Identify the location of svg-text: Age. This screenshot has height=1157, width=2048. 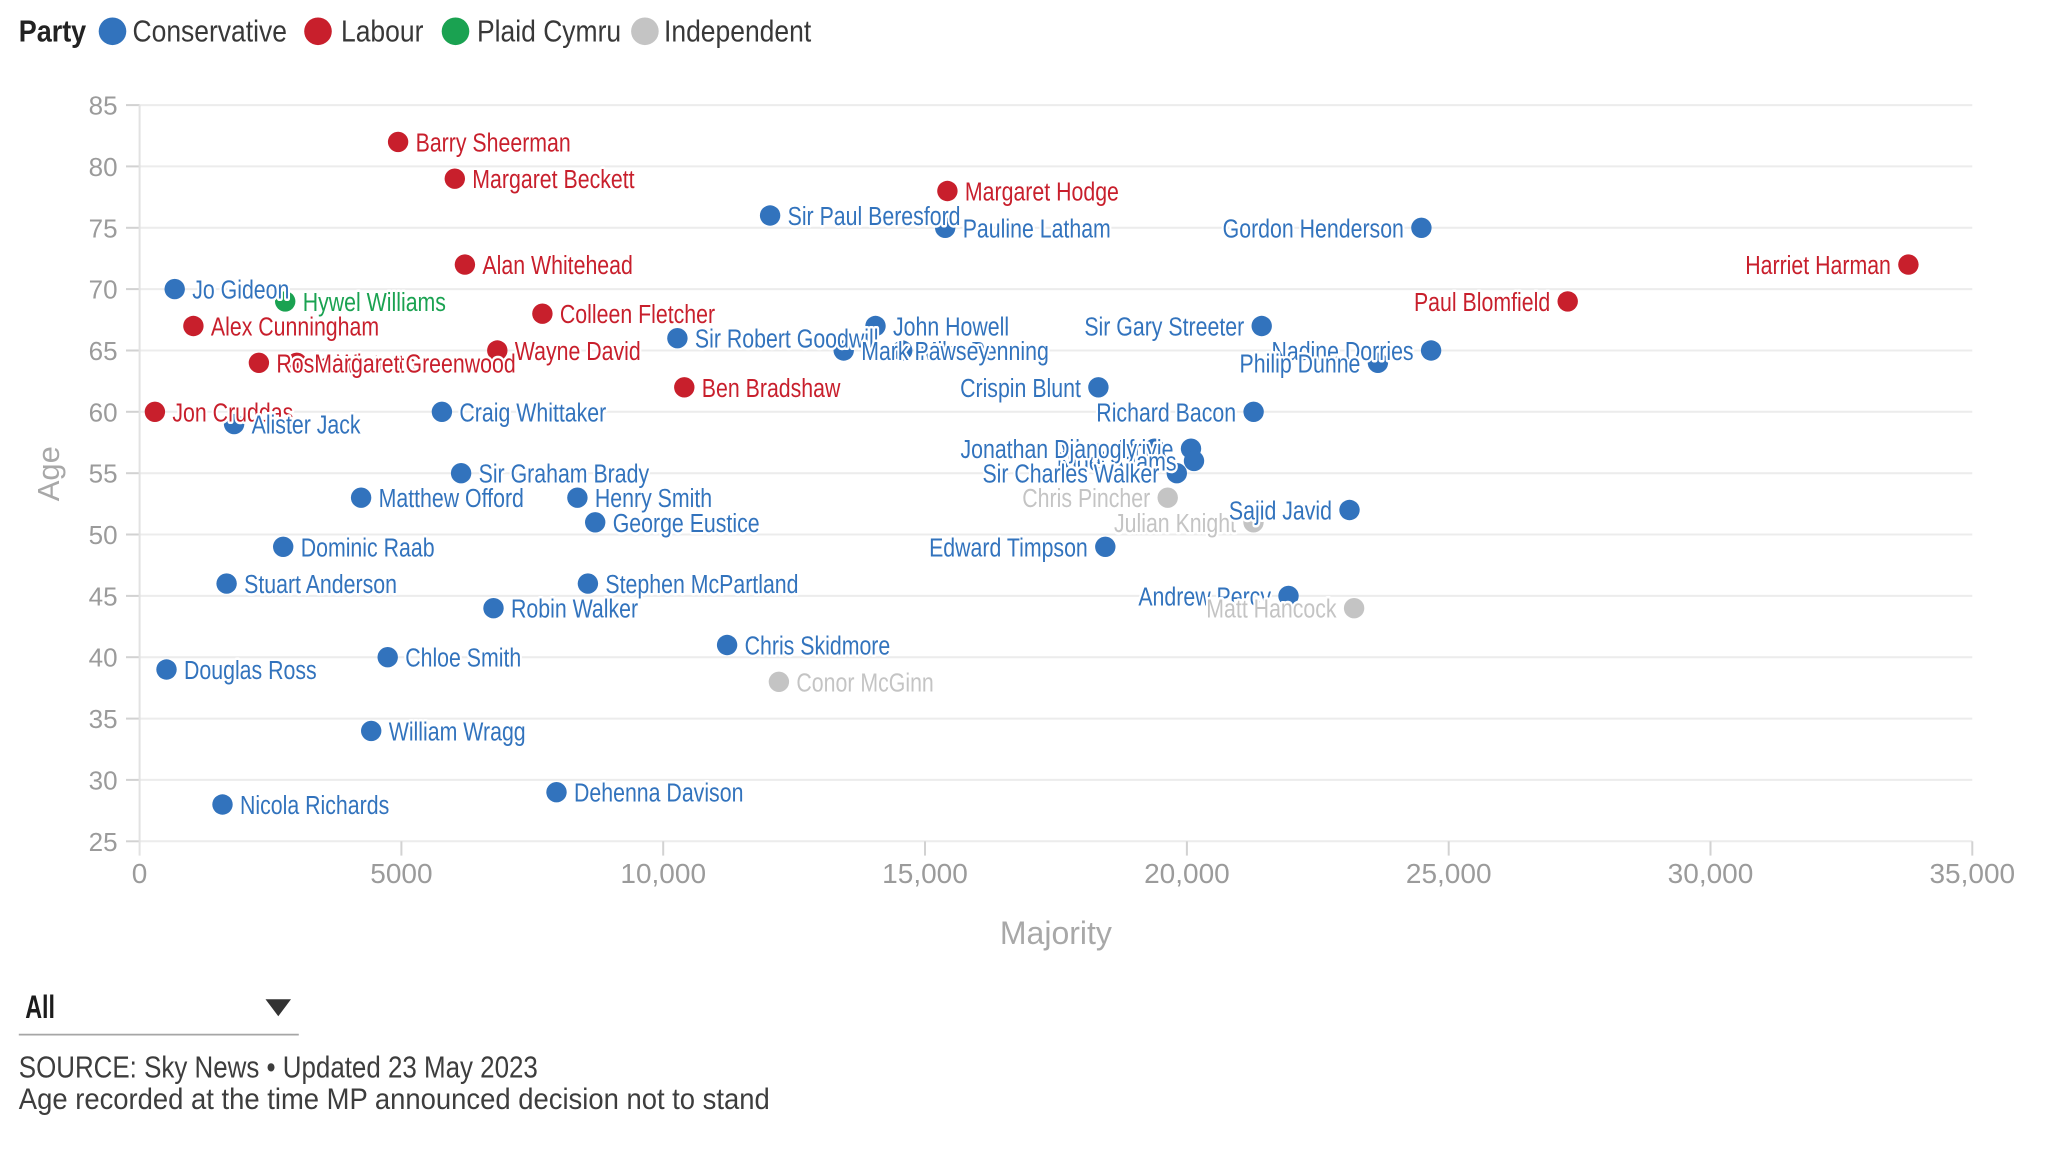
(48, 473).